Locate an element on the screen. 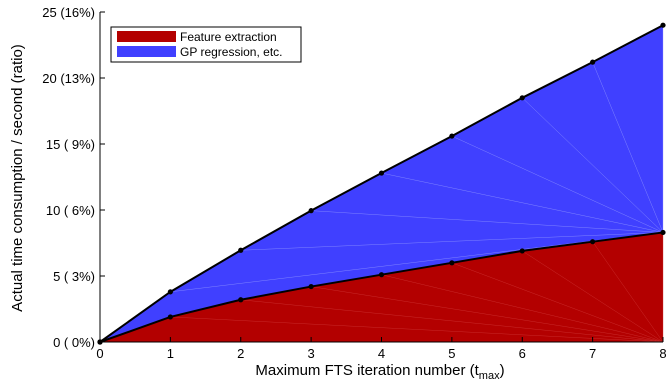 Image resolution: width=667 pixels, height=382 pixels. y-tick-label: 20 (13%) is located at coordinates (68, 78).